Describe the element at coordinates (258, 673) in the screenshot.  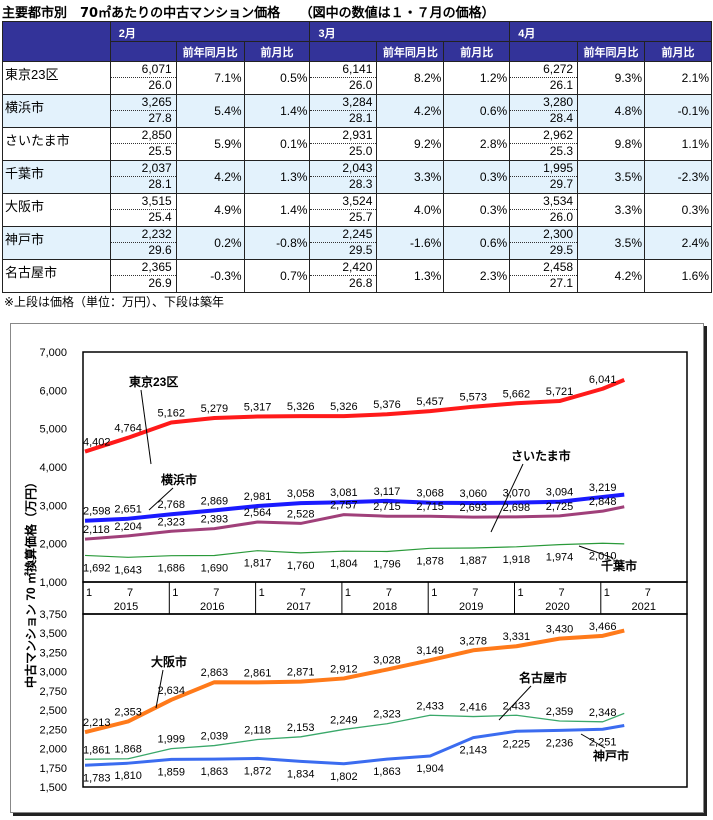
I see `data-label: 2,861` at that location.